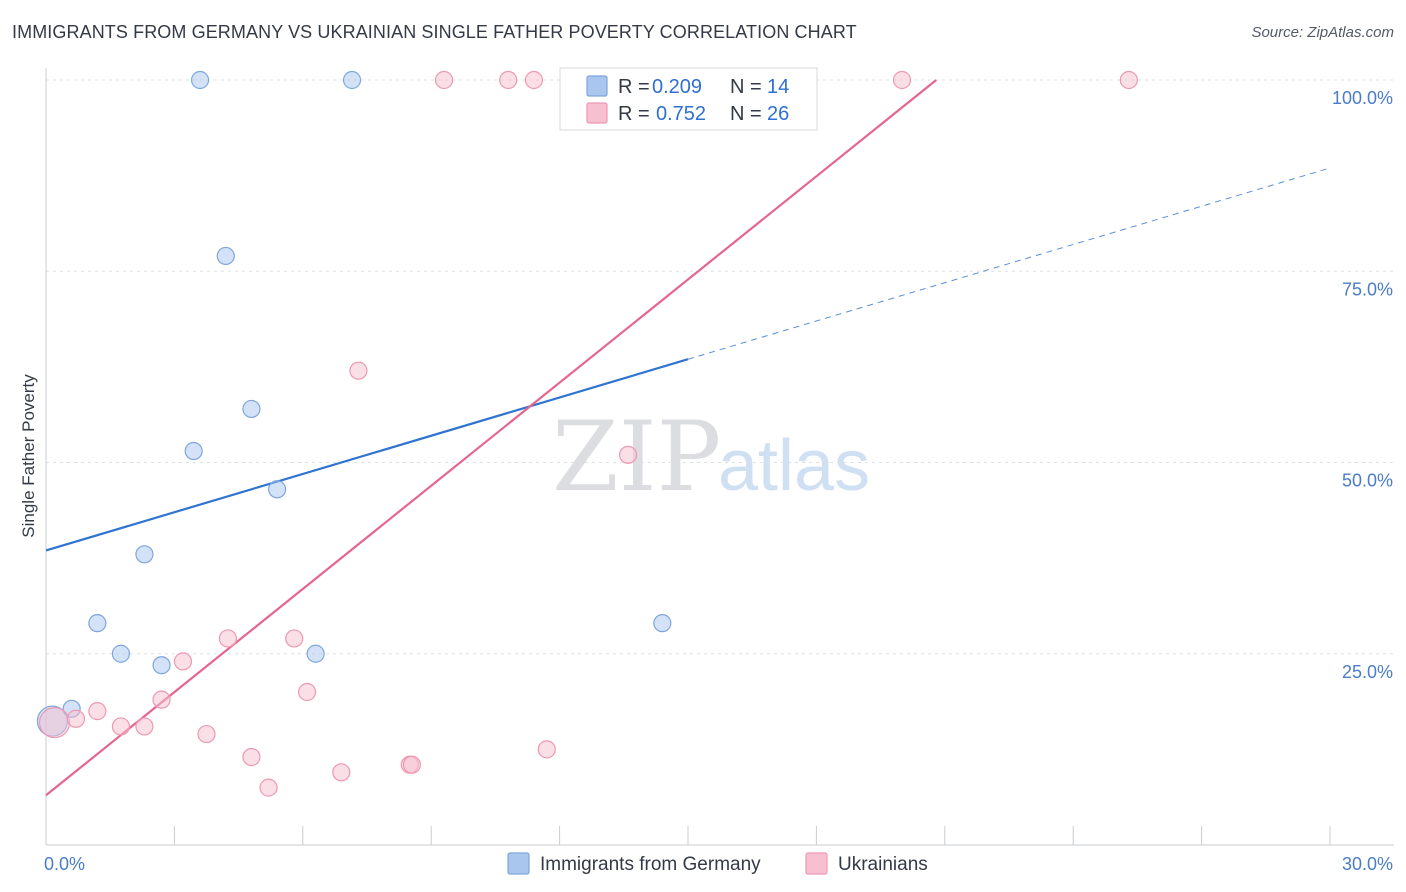 The width and height of the screenshot is (1406, 892). Describe the element at coordinates (650, 864) in the screenshot. I see `legend-label-germany: Immigrants from Germany` at that location.